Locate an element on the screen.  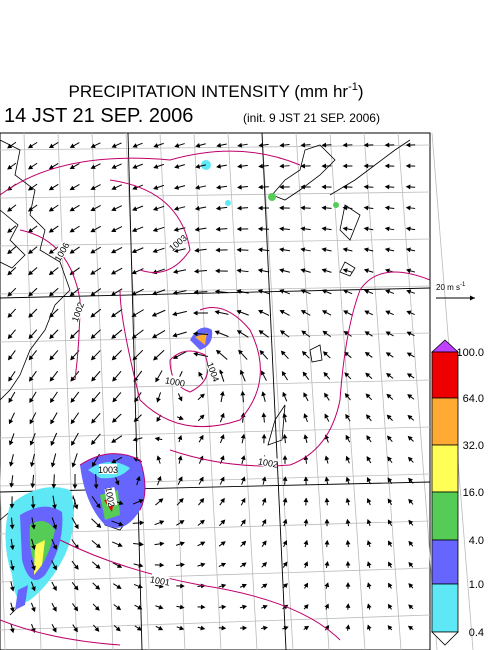
isobar-label: 1002 is located at coordinates (267, 462).